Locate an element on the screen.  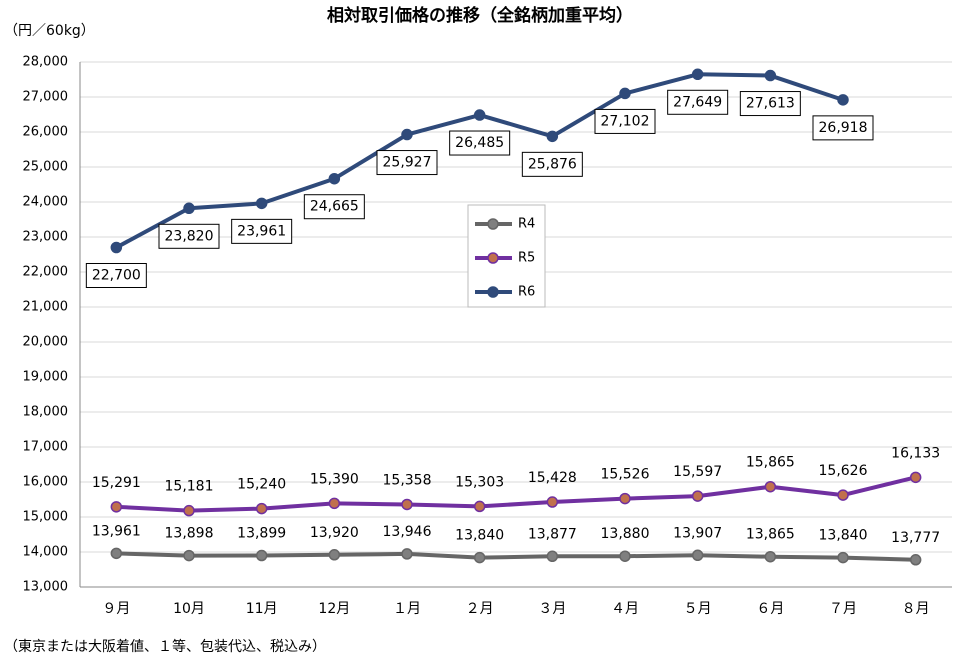
data-label: 16,133 is located at coordinates (915, 453).